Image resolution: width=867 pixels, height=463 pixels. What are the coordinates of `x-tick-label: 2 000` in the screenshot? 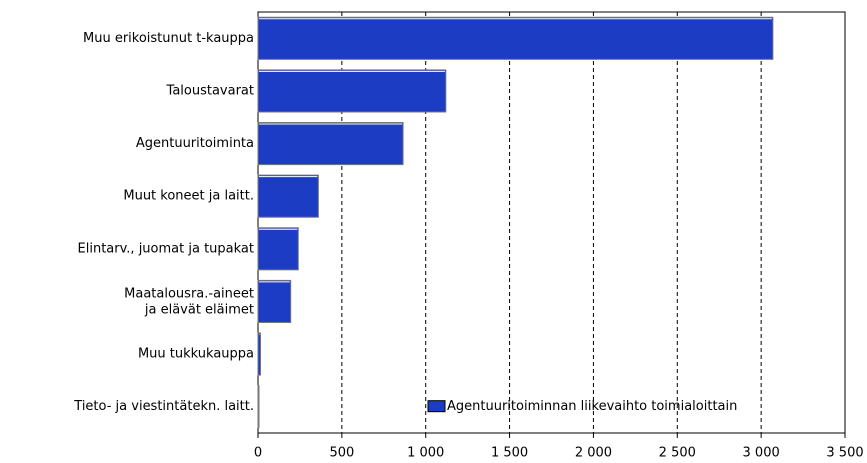 It's located at (593, 453).